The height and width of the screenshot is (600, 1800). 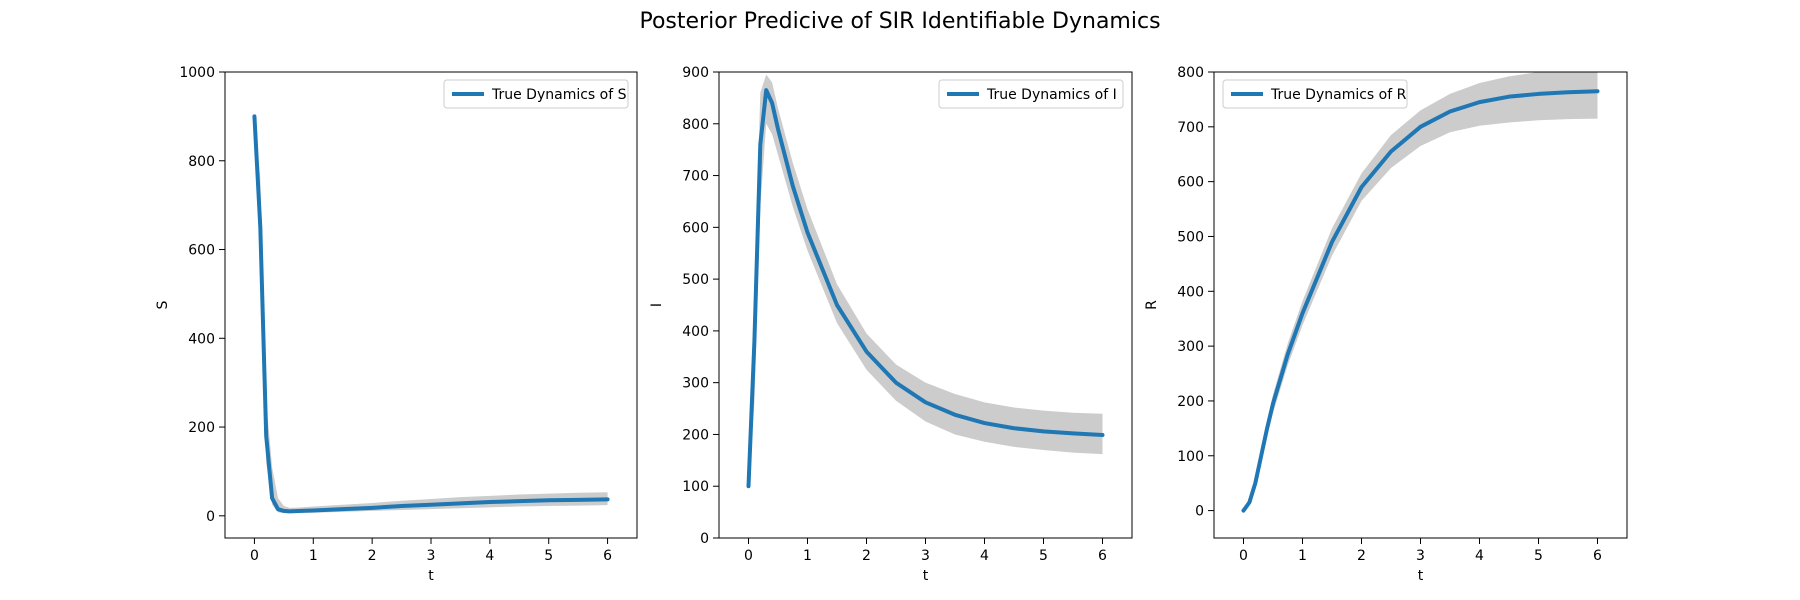 What do you see at coordinates (1152, 305) in the screenshot?
I see `y-axis-label: R` at bounding box center [1152, 305].